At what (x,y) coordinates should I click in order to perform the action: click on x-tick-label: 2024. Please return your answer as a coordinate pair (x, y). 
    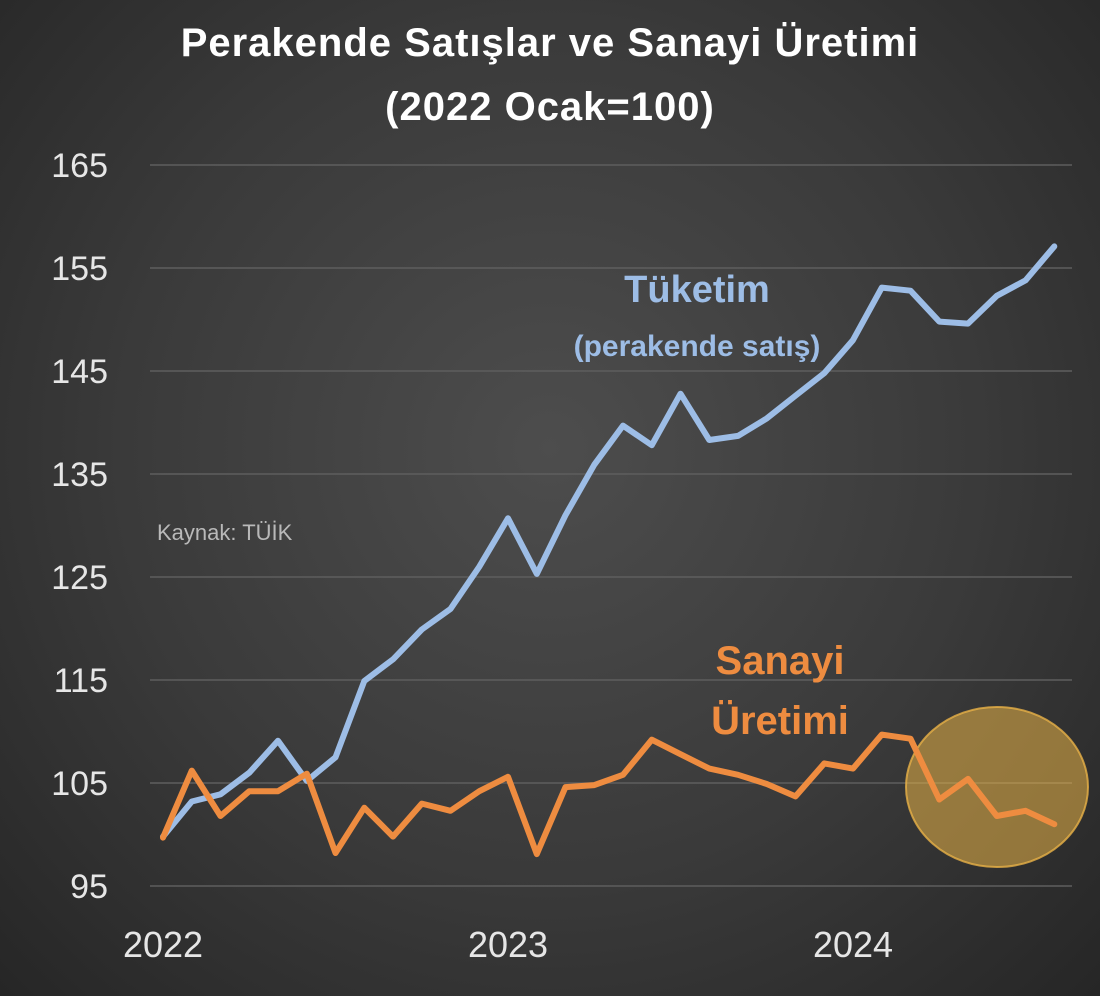
    Looking at the image, I should click on (853, 944).